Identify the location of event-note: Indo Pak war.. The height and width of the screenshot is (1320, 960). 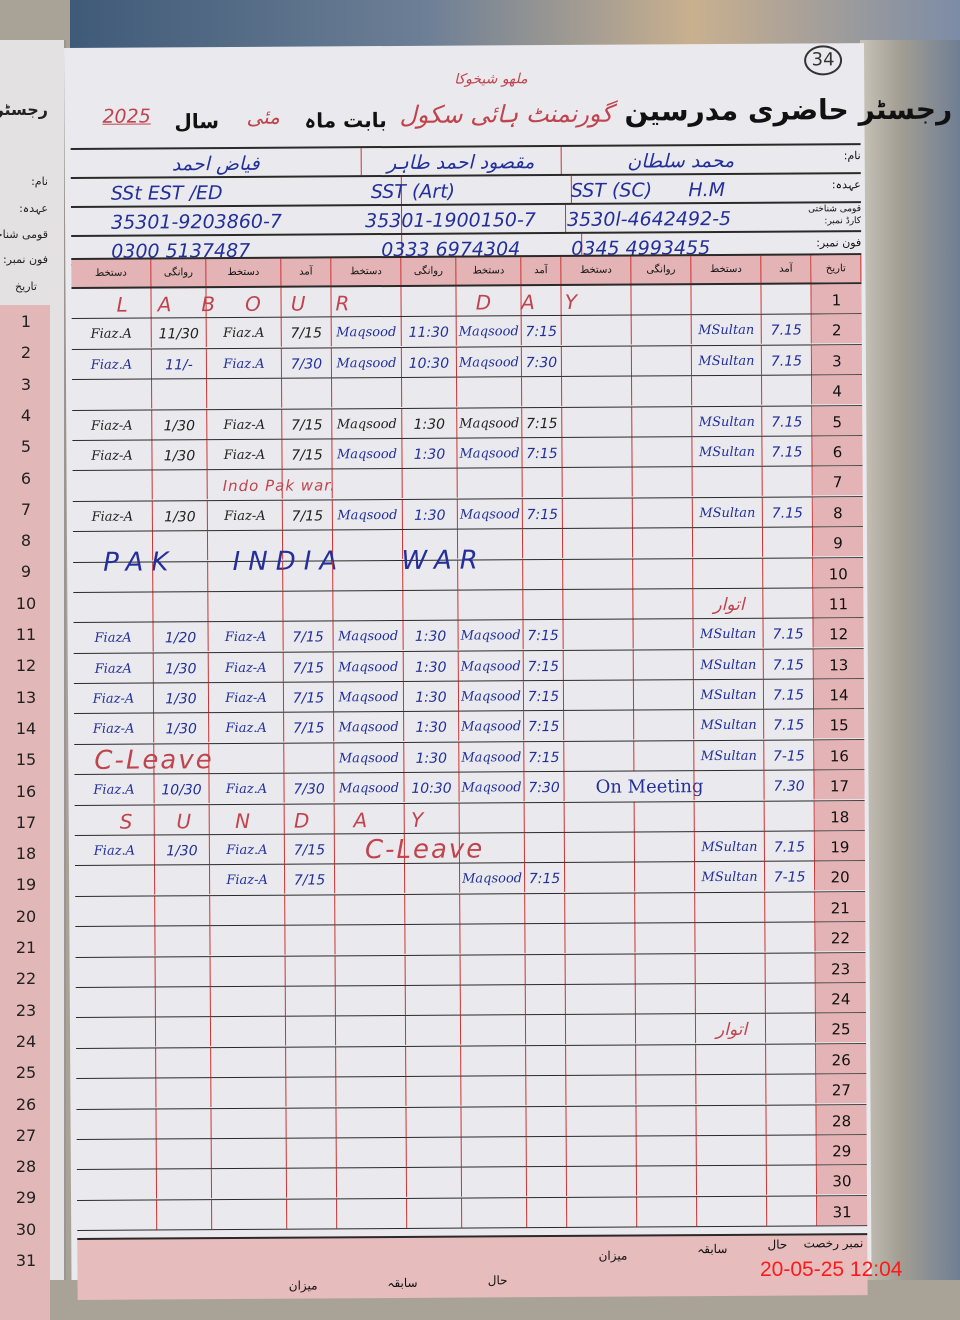
(279, 486).